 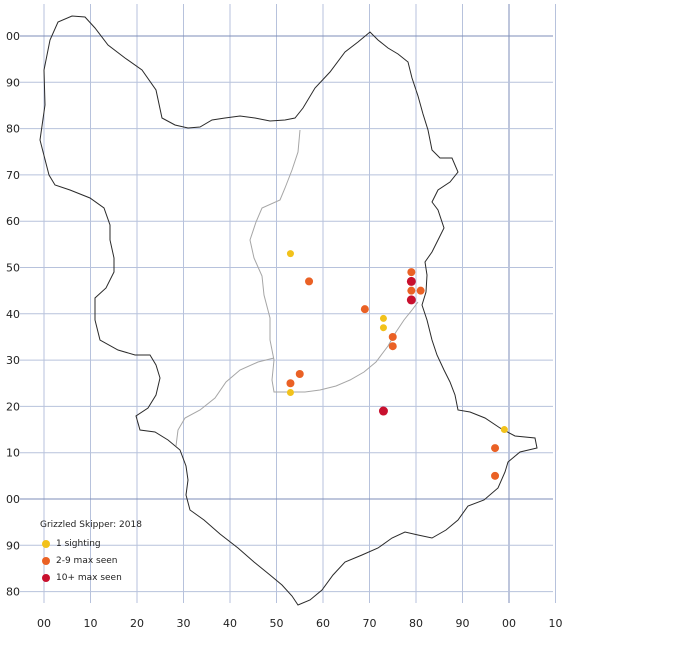 I want to click on x-axis-labels: 00 10 20 30 40 50 60 70 80 90 00 10, so click(x=300, y=623).